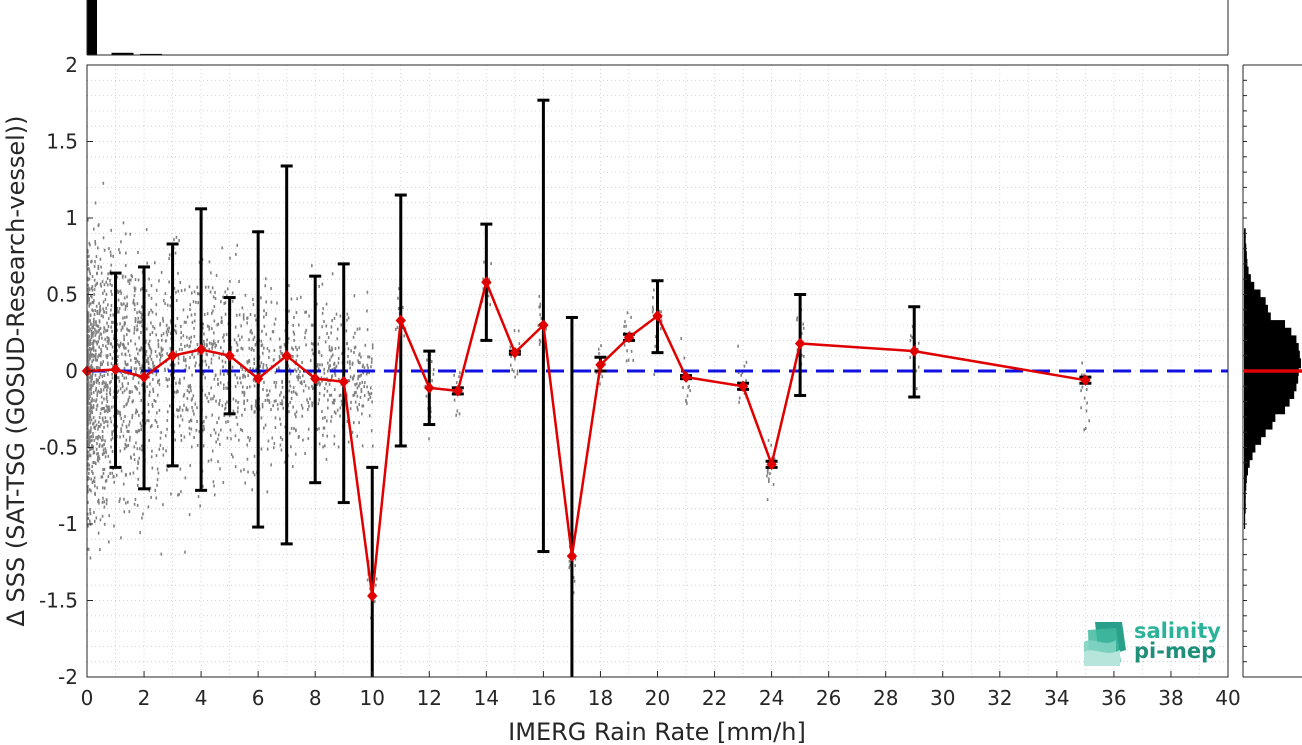  Describe the element at coordinates (144, 698) in the screenshot. I see `x-tick-label: 2` at that location.